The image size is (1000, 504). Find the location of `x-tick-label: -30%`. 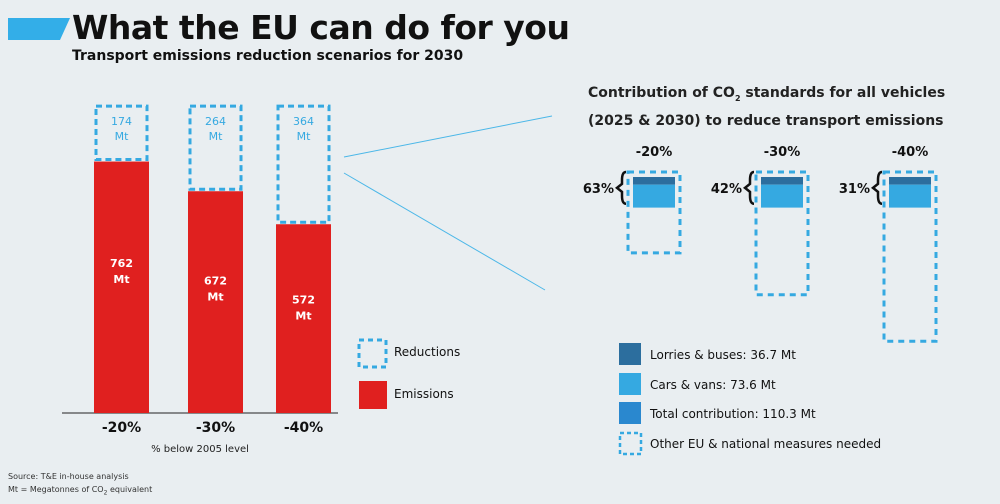

x-tick-label: -30% is located at coordinates (215, 428).